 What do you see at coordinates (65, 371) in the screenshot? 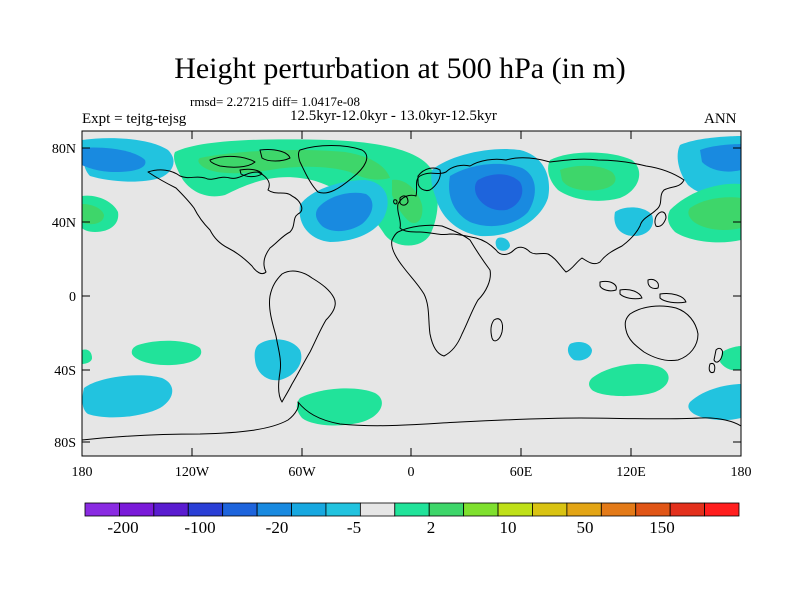
I see `y-tick-label: 40S` at bounding box center [65, 371].